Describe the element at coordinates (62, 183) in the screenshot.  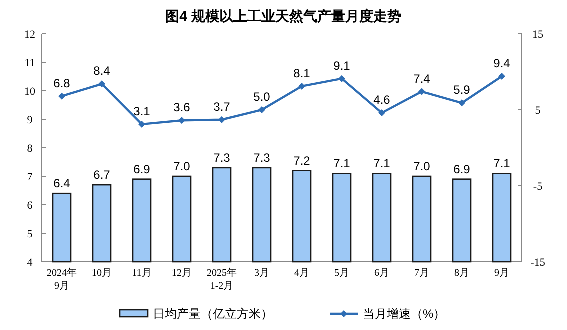
I see `data-label: 6.4` at that location.